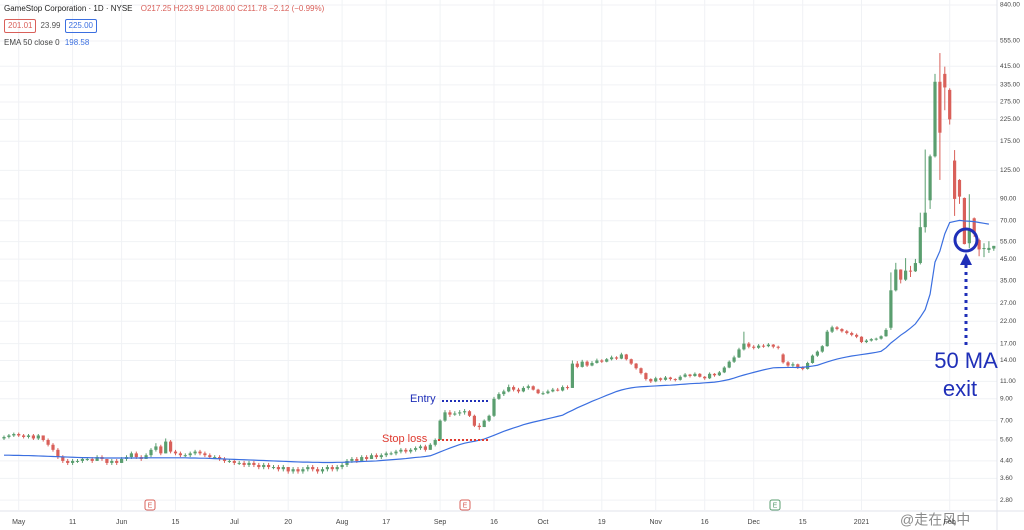 Image resolution: width=1024 pixels, height=530 pixels. Describe the element at coordinates (862, 522) in the screenshot. I see `x-tick-label: 2021` at that location.